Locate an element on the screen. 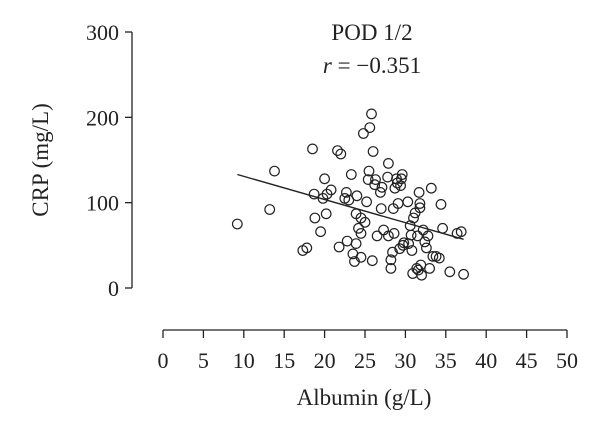 Image resolution: width=600 pixels, height=434 pixels. x-tick-label: 35 is located at coordinates (446, 360).